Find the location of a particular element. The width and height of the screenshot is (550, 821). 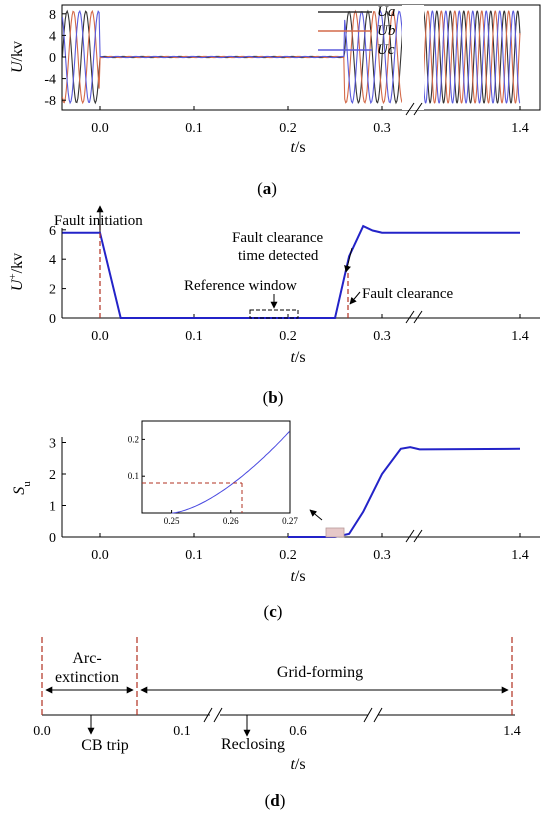

timeline-break-1a is located at coordinates (208, 715).